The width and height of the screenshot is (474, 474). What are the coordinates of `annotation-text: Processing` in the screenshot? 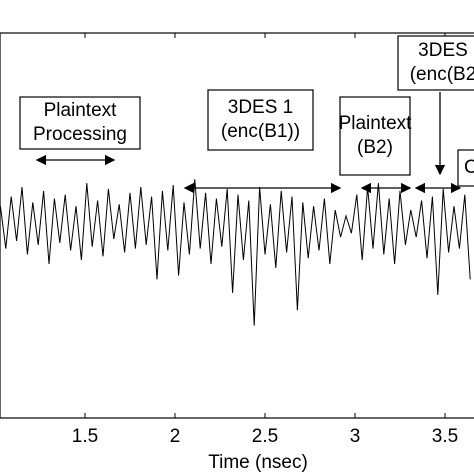 It's located at (80, 134).